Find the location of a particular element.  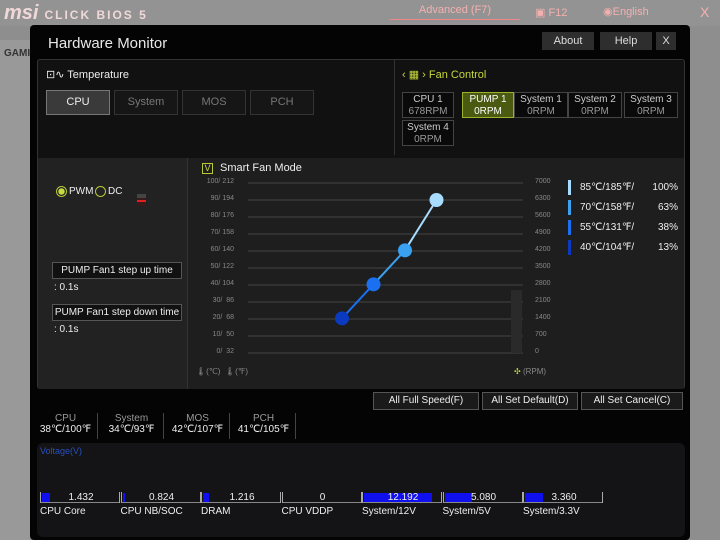

temp-sensor-name: CPU is located at coordinates (65, 418).